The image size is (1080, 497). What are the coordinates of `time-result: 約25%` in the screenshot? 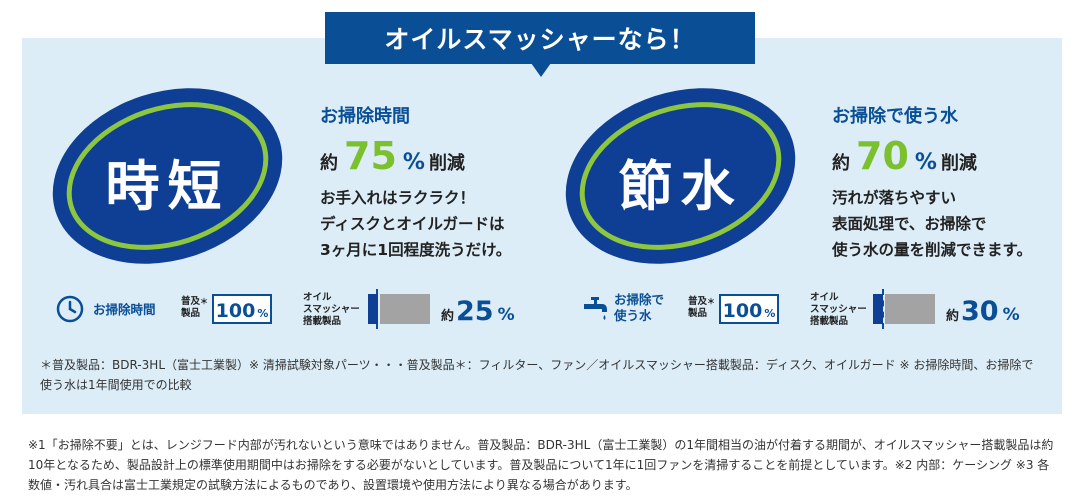 It's located at (478, 311).